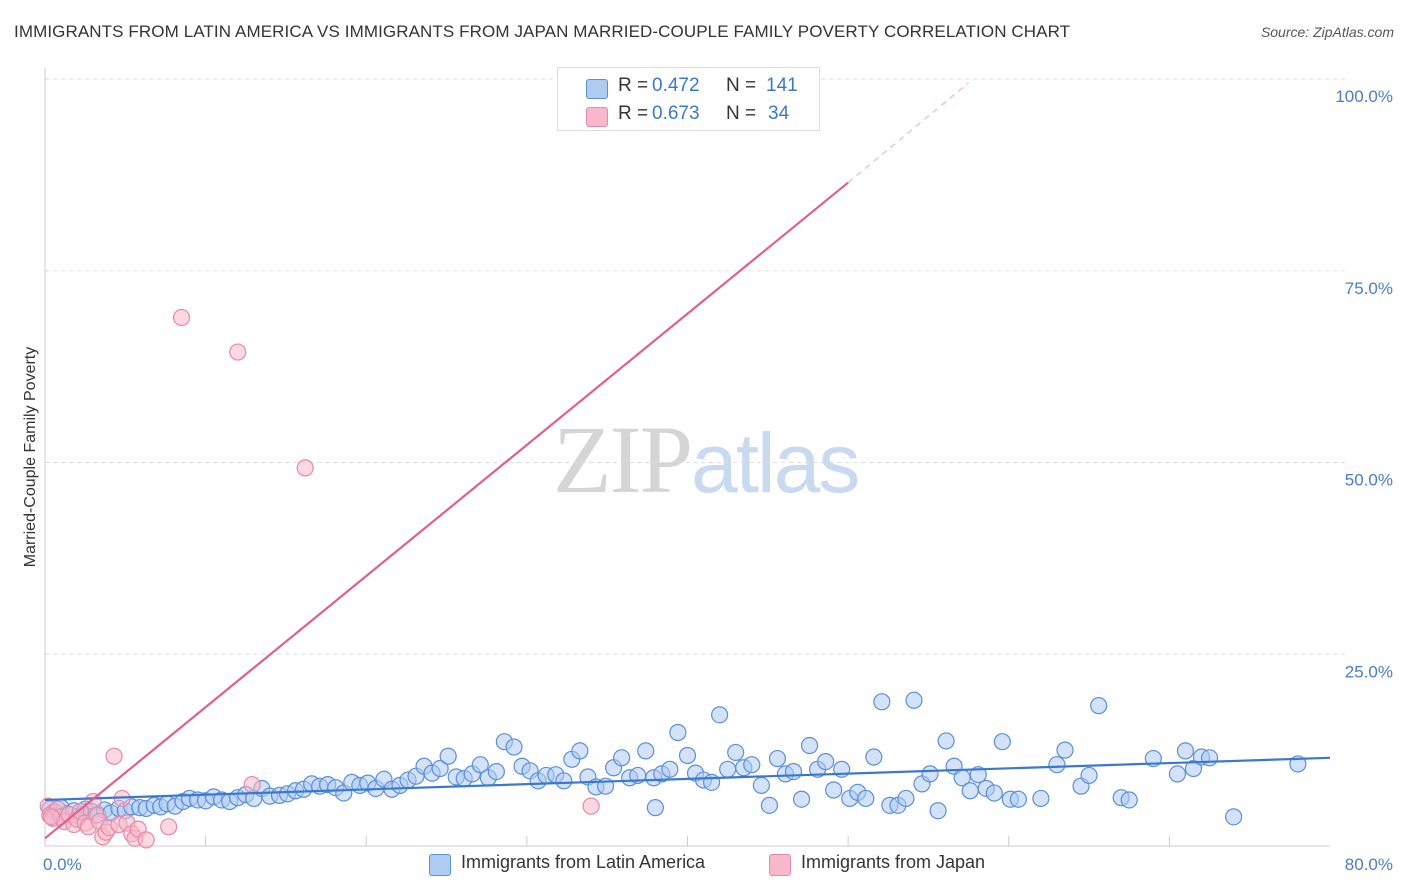 The image size is (1406, 892). Describe the element at coordinates (30, 457) in the screenshot. I see `y-axis-label: Married-Couple Family Poverty` at that location.